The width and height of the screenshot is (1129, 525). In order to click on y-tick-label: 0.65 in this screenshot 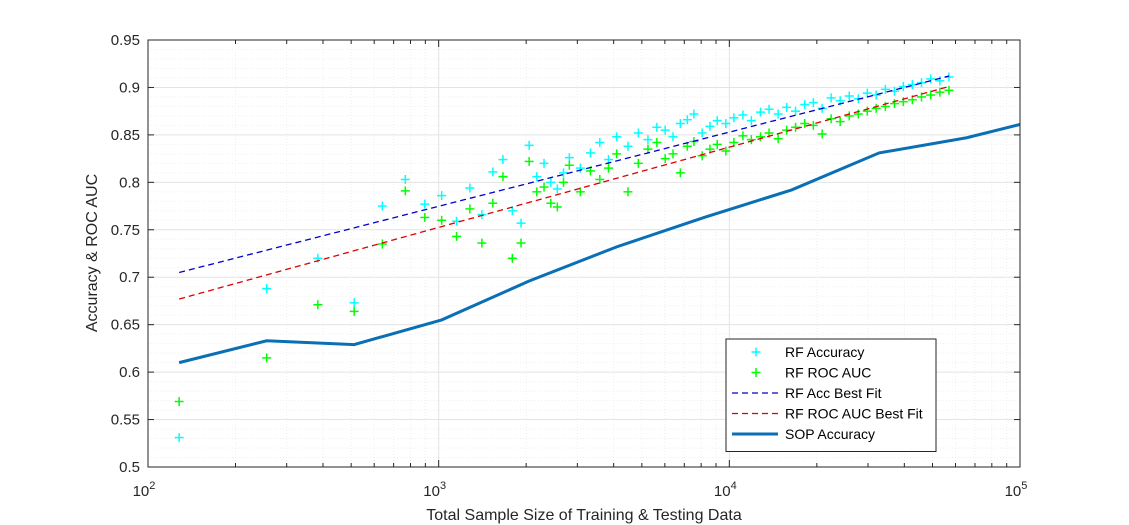, I will do `click(125, 325)`.